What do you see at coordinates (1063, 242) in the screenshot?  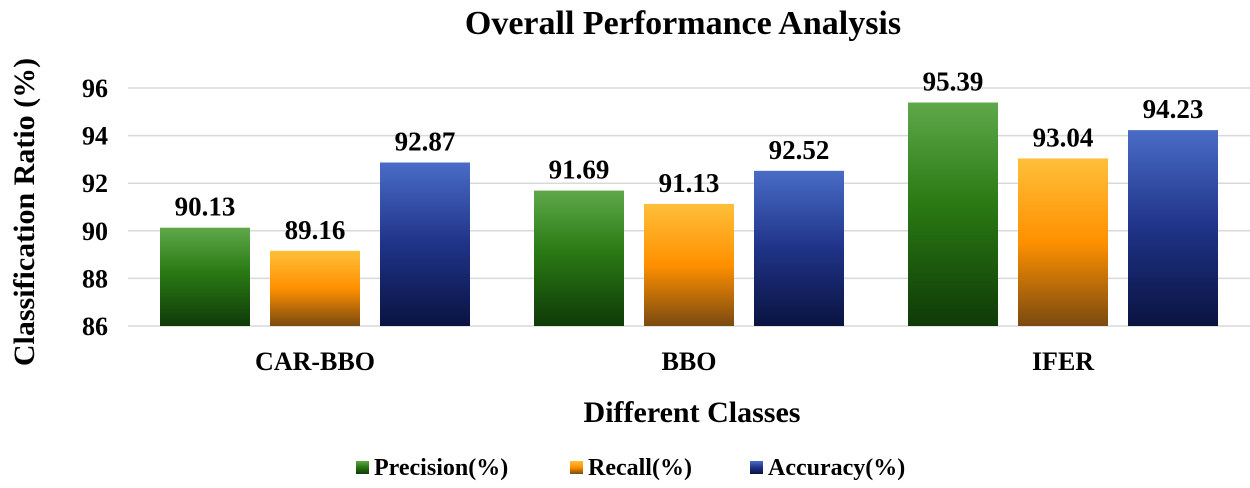 I see `bar-recall-ifer` at bounding box center [1063, 242].